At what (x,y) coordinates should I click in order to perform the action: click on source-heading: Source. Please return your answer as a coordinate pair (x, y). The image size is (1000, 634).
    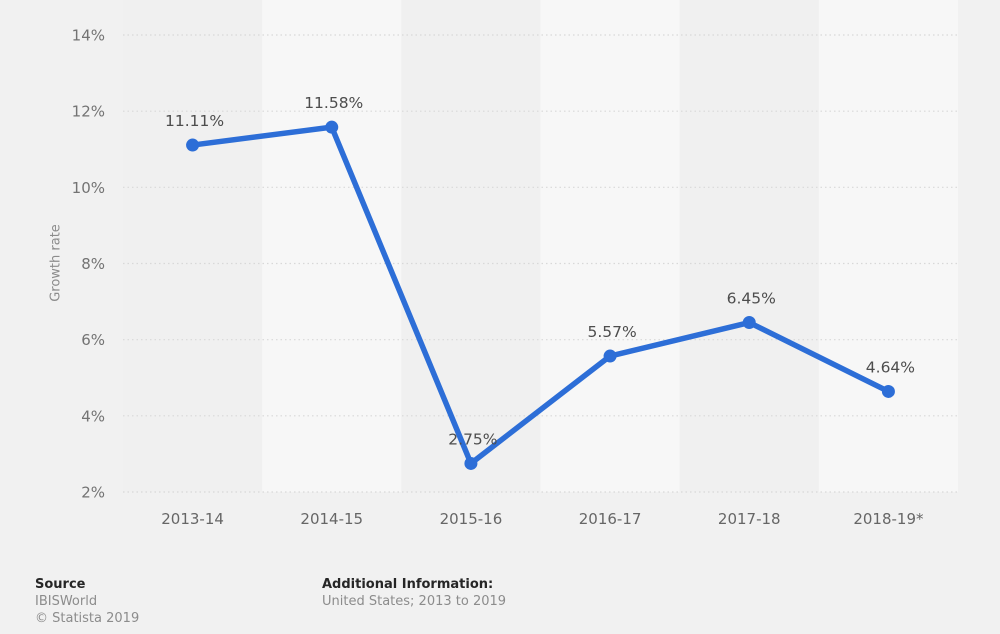
    Looking at the image, I should click on (60, 584).